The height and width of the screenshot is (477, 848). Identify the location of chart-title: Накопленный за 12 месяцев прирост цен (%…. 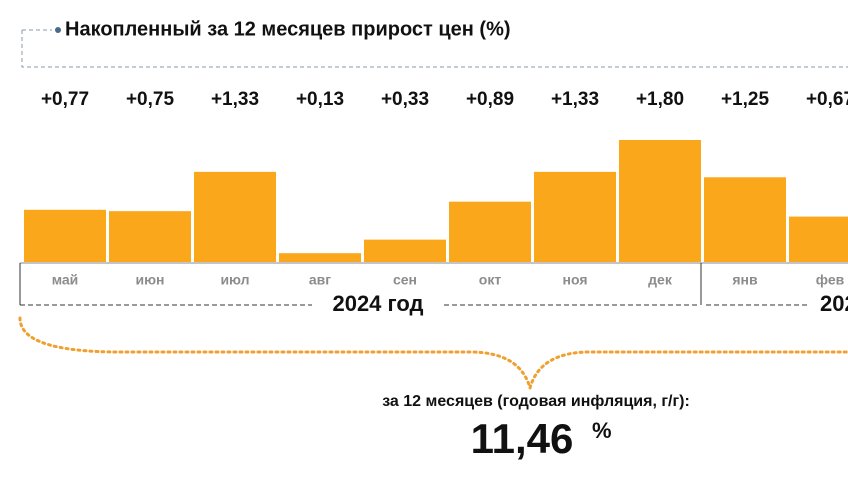
(288, 29).